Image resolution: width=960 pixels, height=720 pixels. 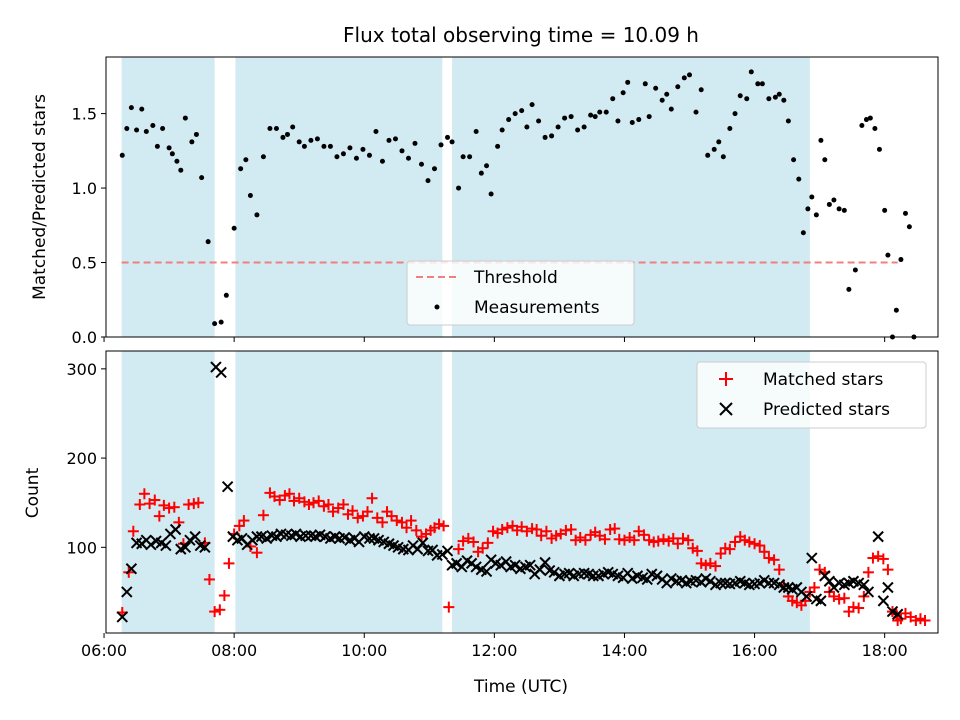 I want to click on top-legend-box, so click(x=520, y=293).